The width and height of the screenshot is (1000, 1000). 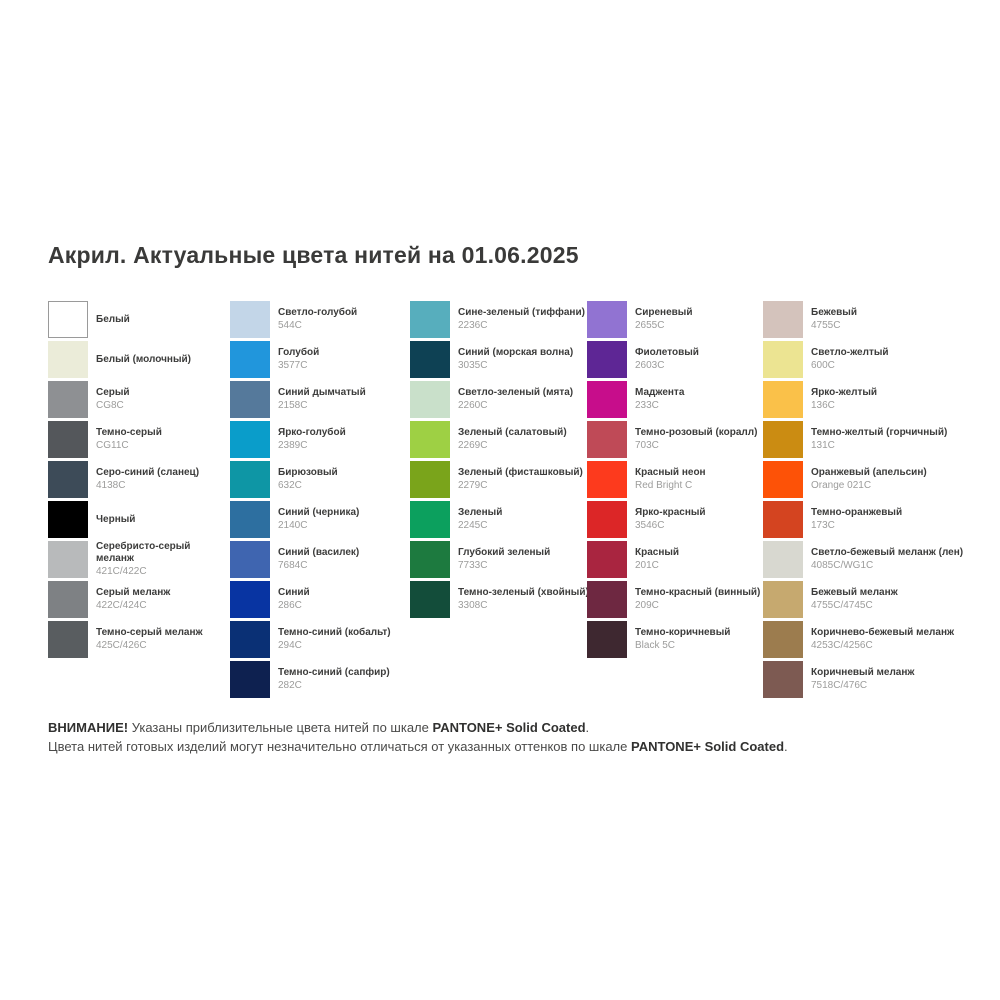 I want to click on color-name: Белый, so click(x=113, y=319).